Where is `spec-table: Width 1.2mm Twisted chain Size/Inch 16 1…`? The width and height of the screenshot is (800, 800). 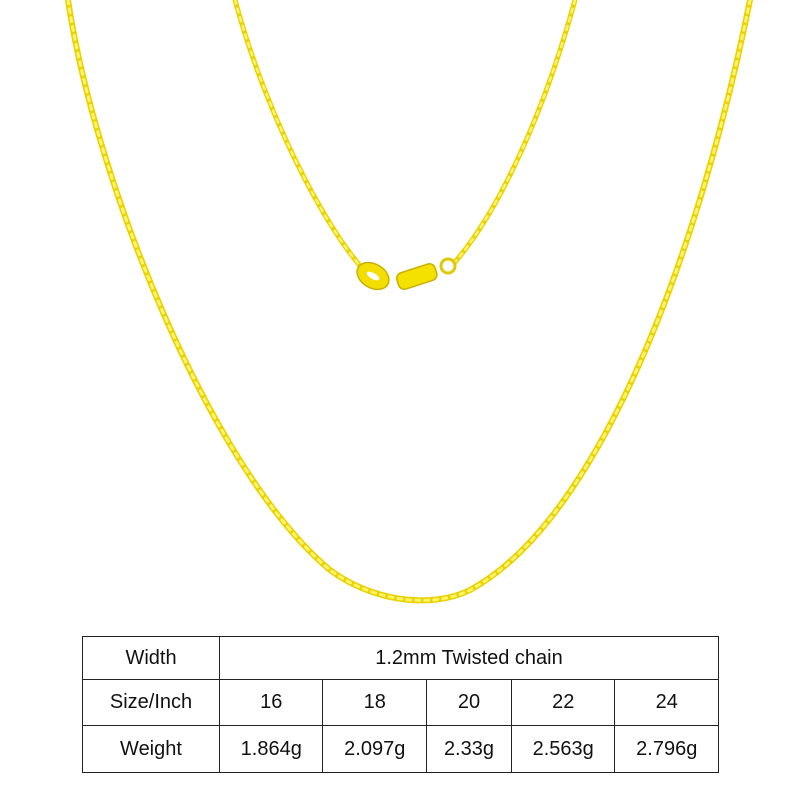
spec-table: Width 1.2mm Twisted chain Size/Inch 16 1… is located at coordinates (400, 704).